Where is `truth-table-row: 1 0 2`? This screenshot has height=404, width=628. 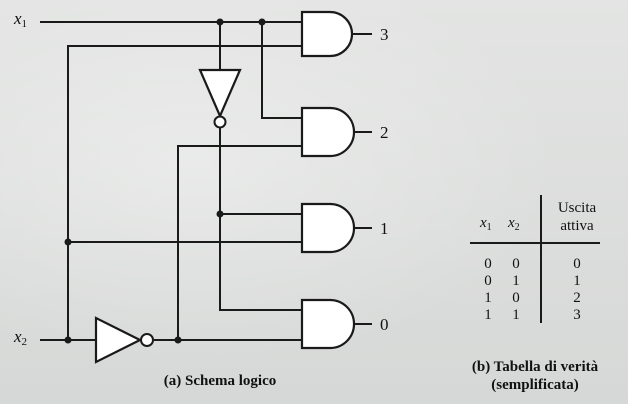
truth-table-row: 1 0 2 is located at coordinates (535, 298).